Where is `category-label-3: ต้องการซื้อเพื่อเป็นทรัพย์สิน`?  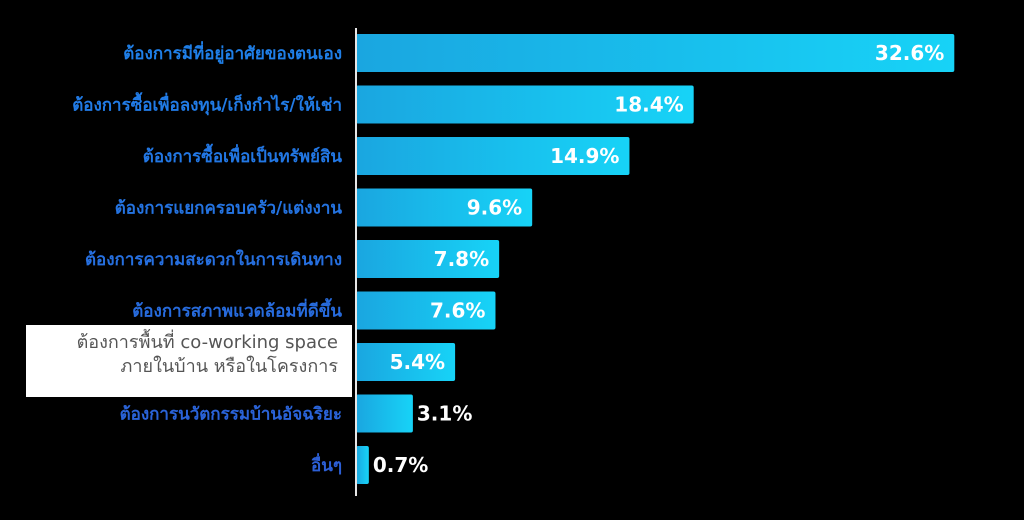 category-label-3: ต้องการซื้อเพื่อเป็นทรัพย์สิน is located at coordinates (243, 155).